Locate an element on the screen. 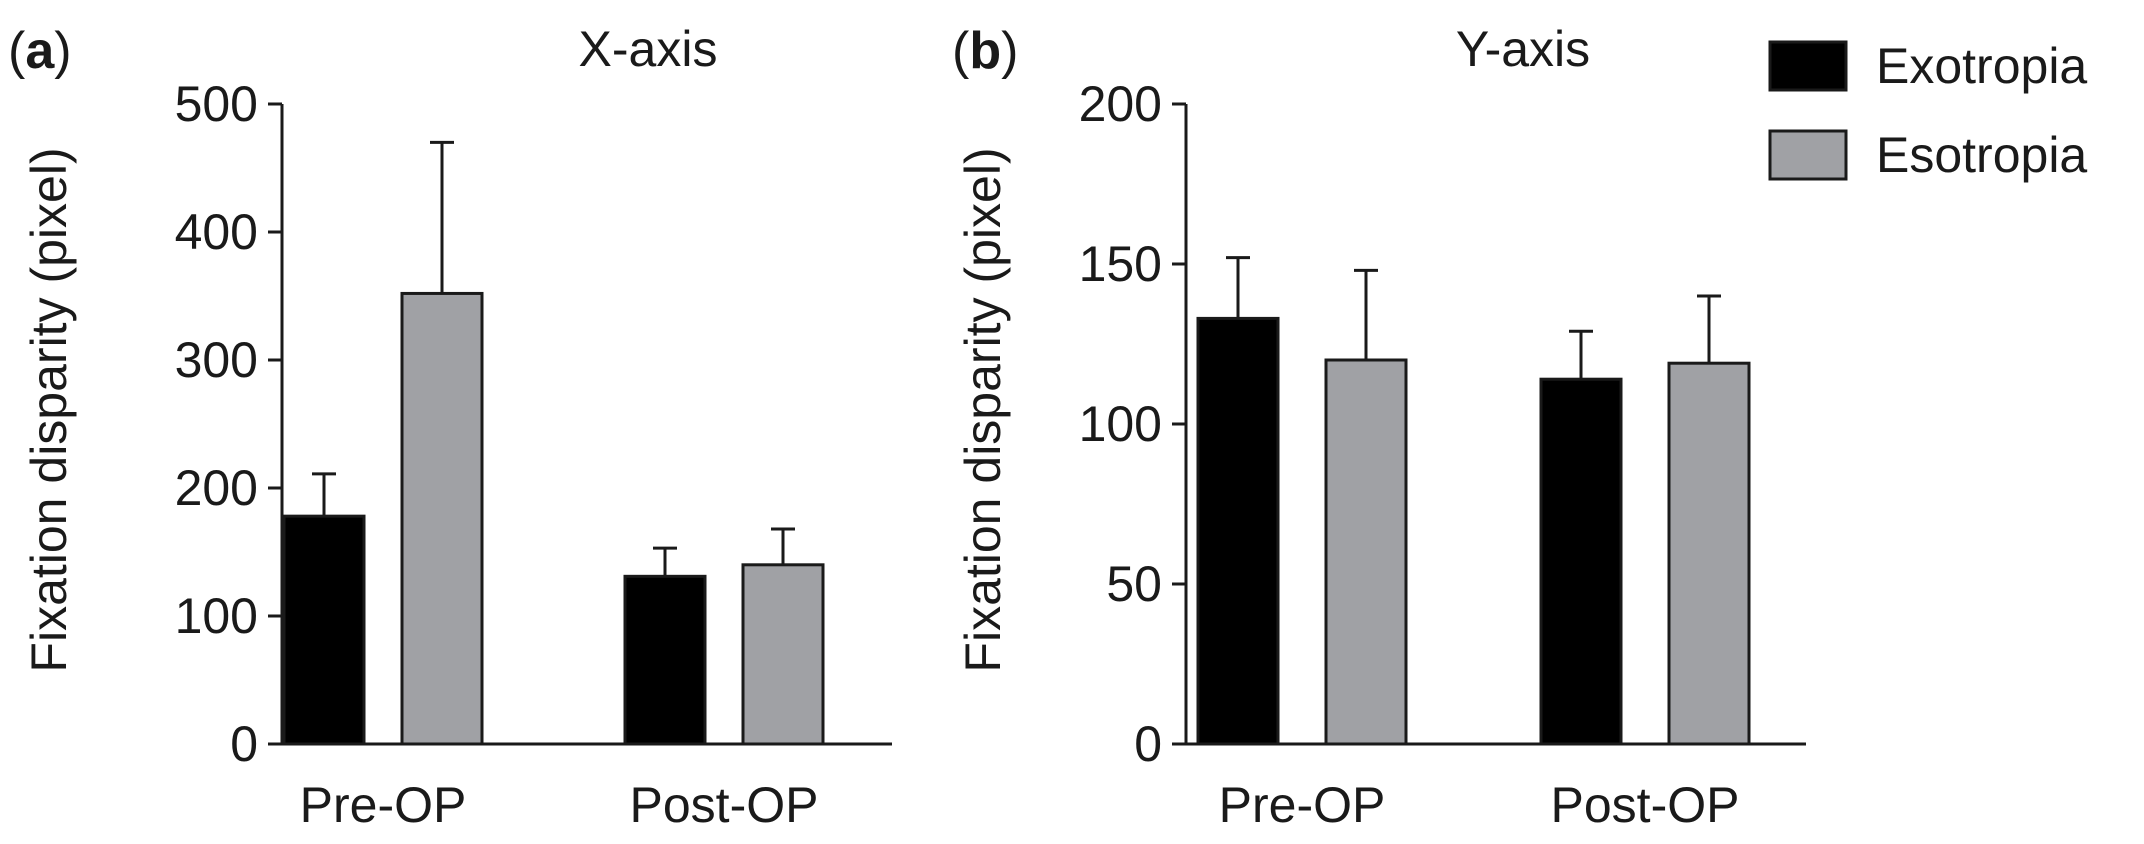  panel-b-title: Y-axis is located at coordinates (1523, 49).